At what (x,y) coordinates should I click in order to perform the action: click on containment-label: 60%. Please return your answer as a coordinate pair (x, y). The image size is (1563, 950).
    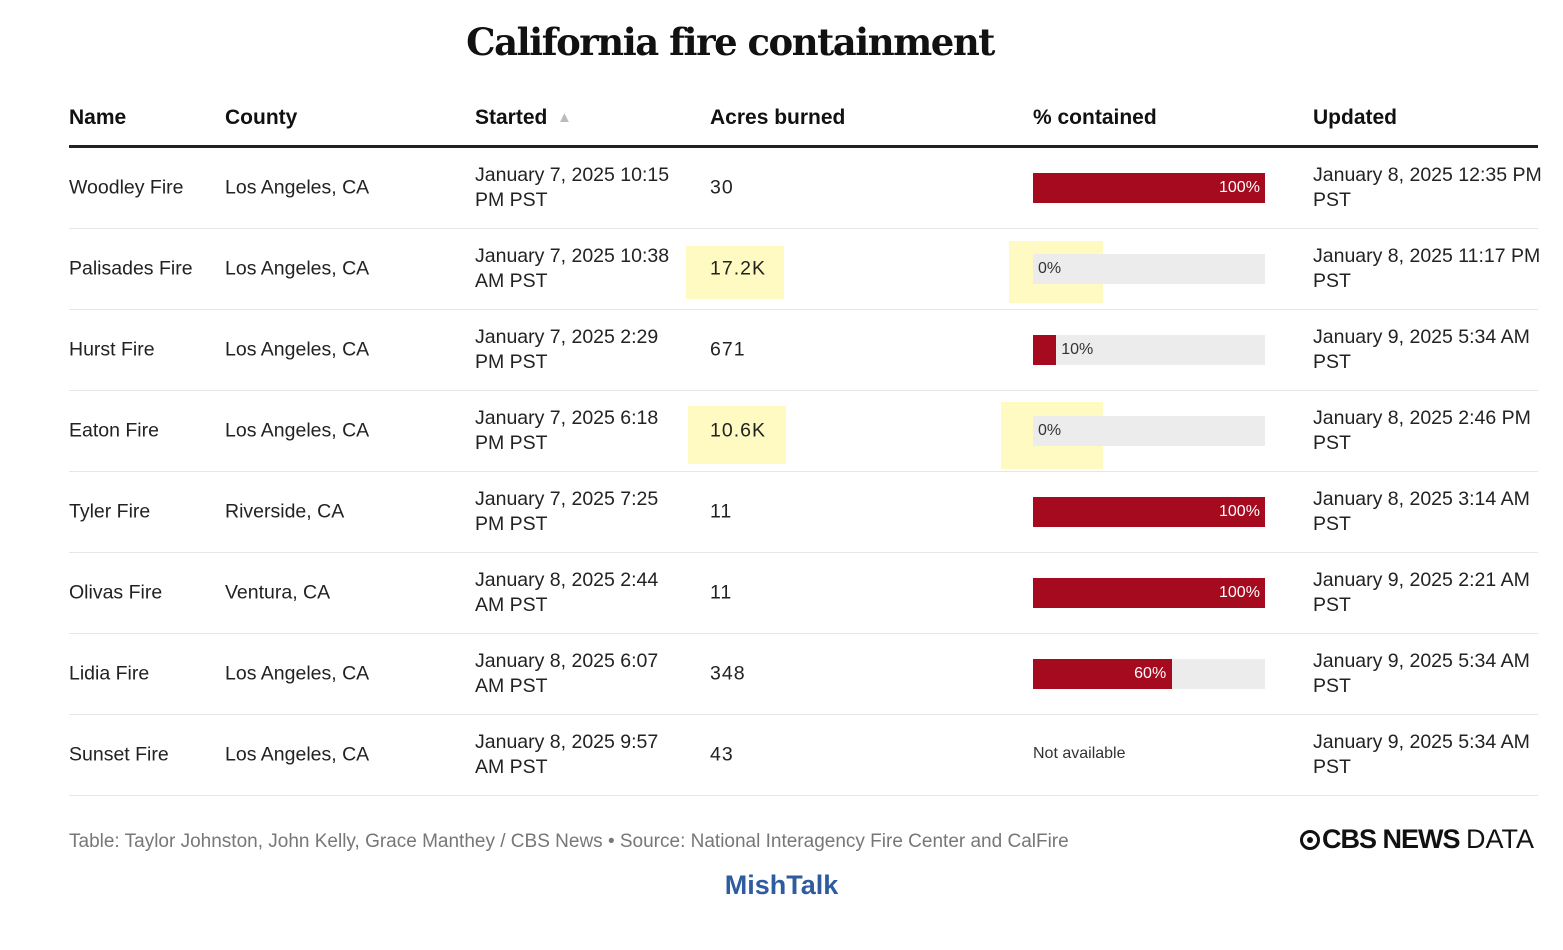
    Looking at the image, I should click on (1150, 673).